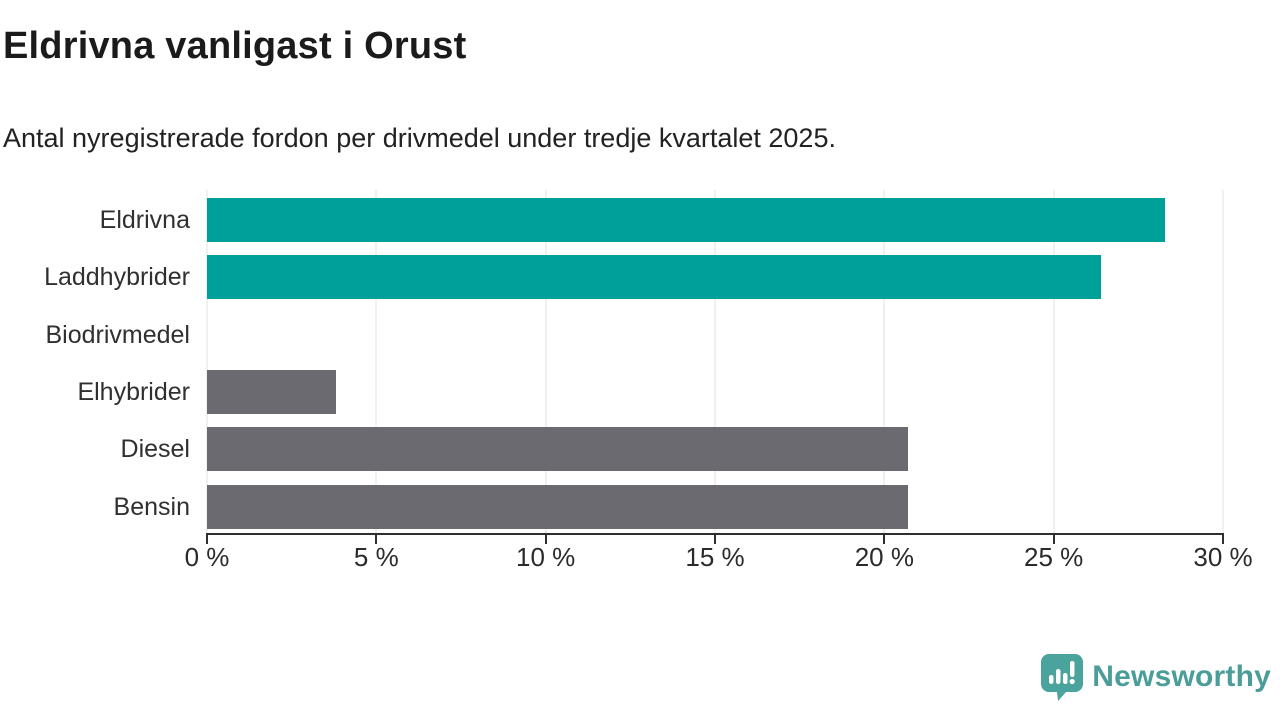 The height and width of the screenshot is (720, 1280). Describe the element at coordinates (686, 220) in the screenshot. I see `bar-eldrivna` at that location.